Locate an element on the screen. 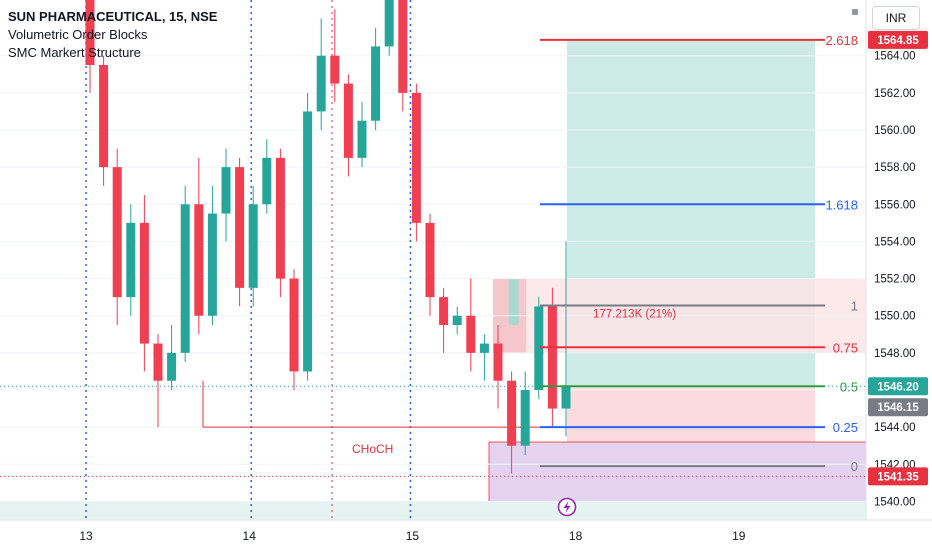 The image size is (932, 550). lightning-event-icon is located at coordinates (567, 507).